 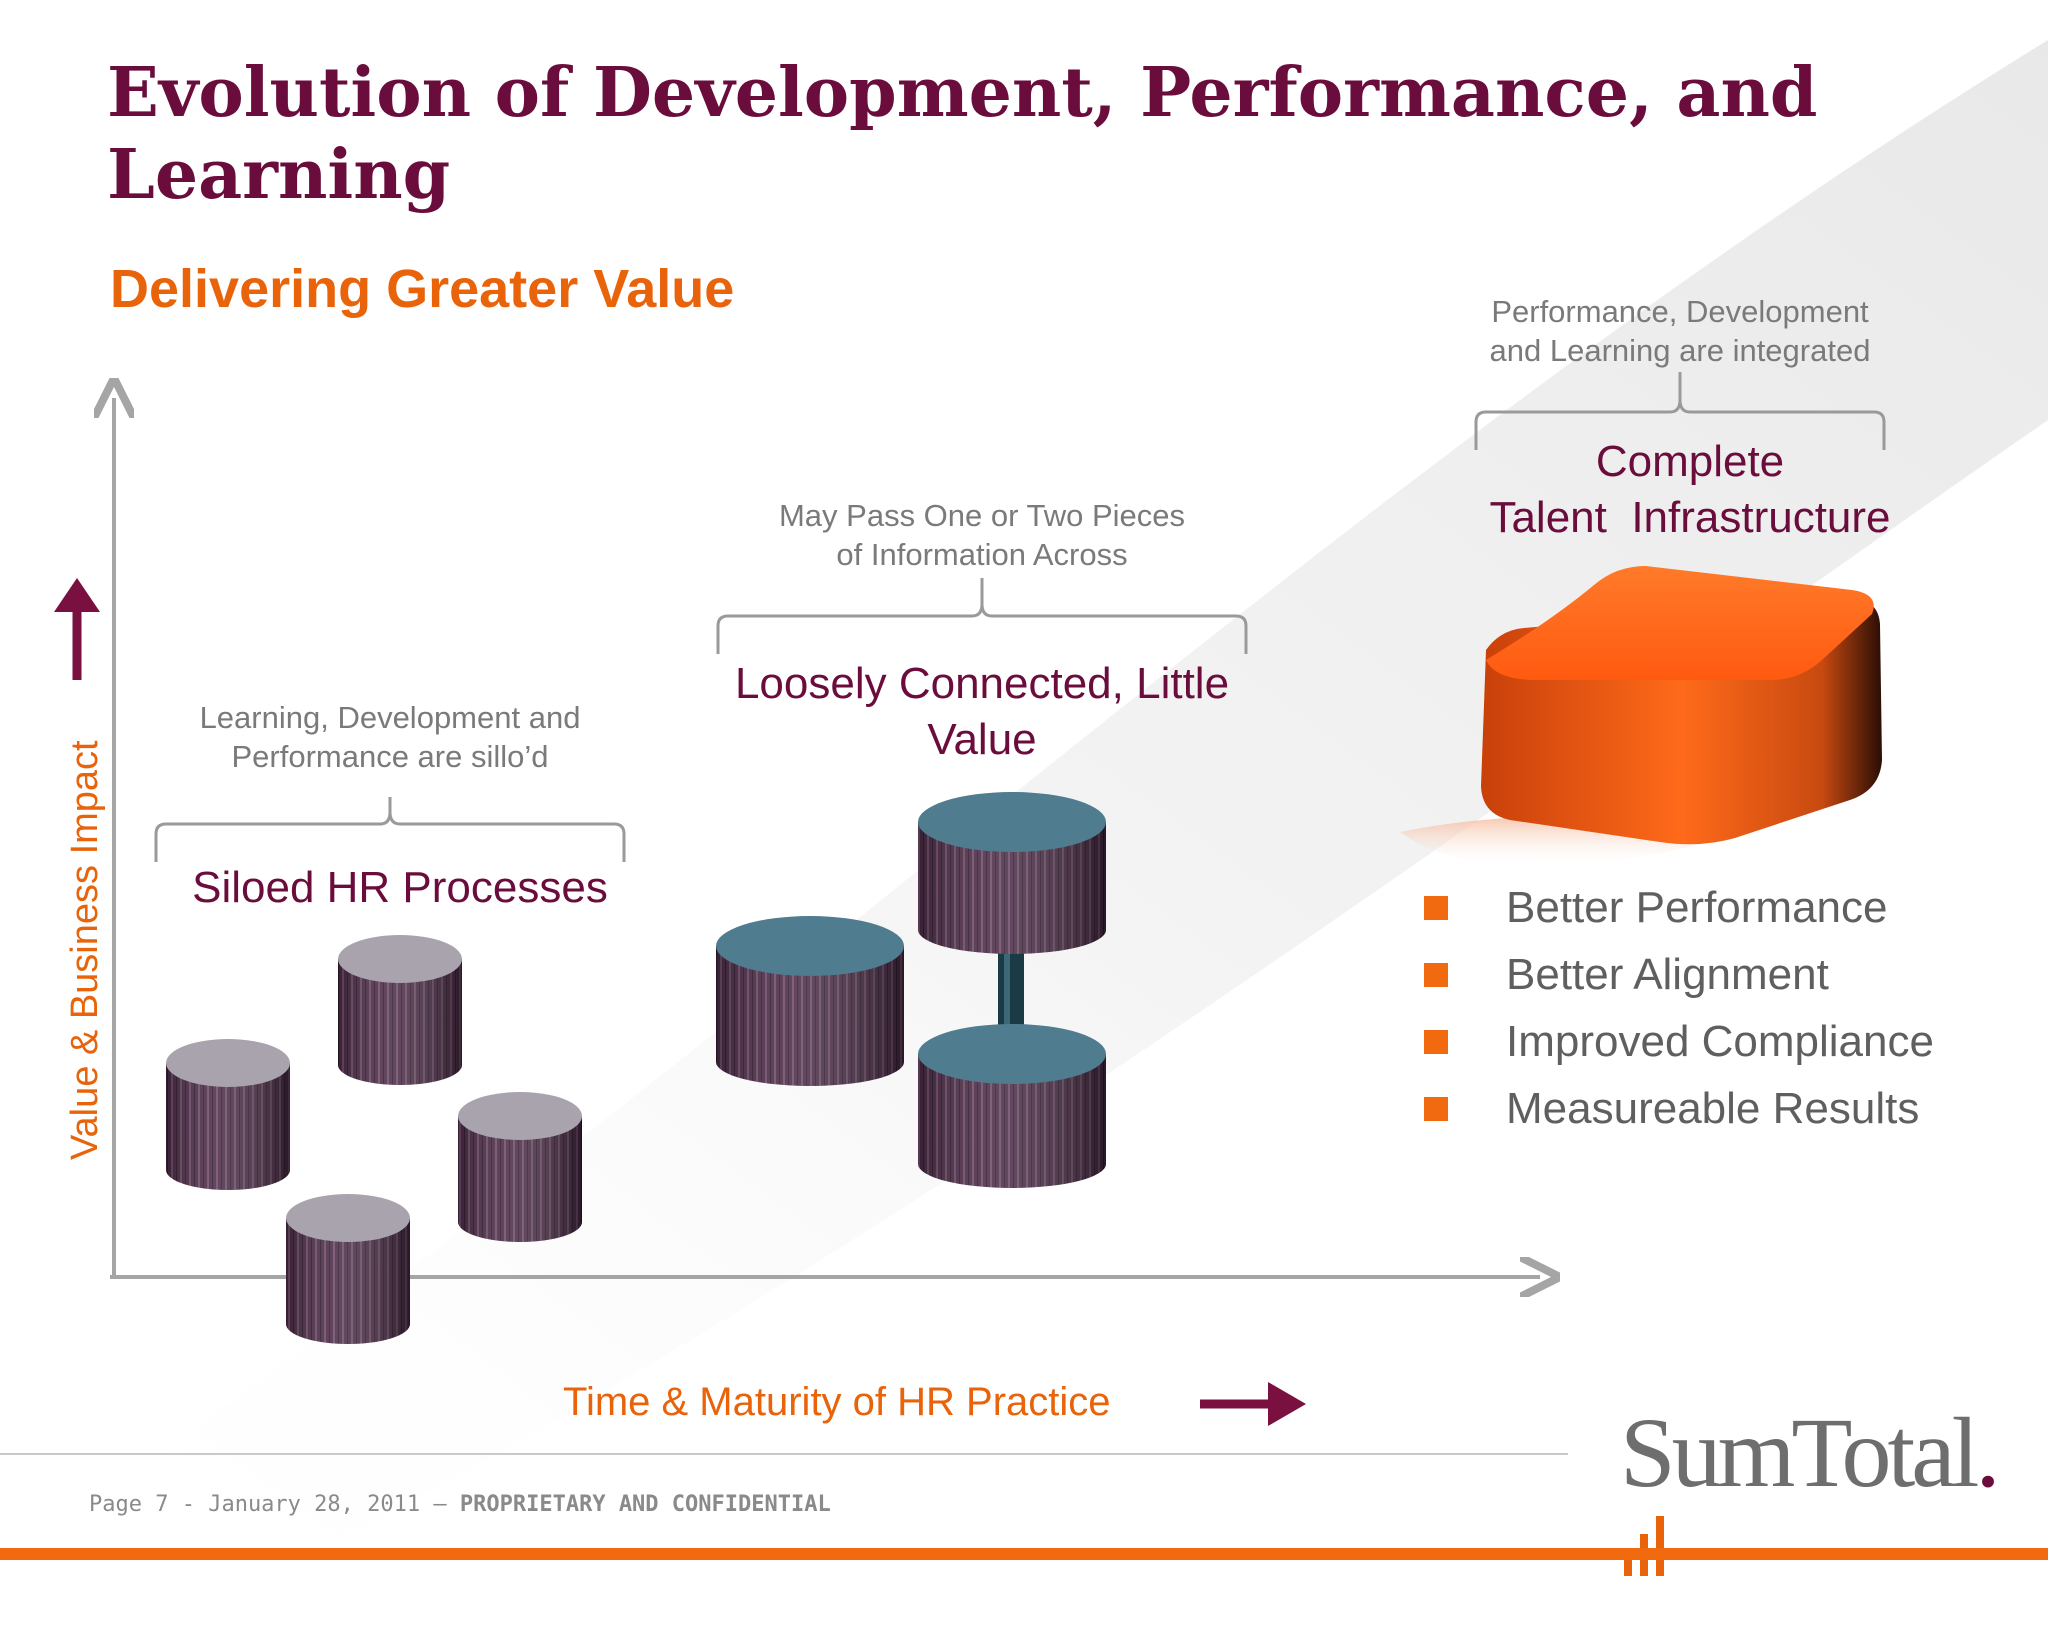 I want to click on logo-bars-icon, so click(x=1644, y=1546).